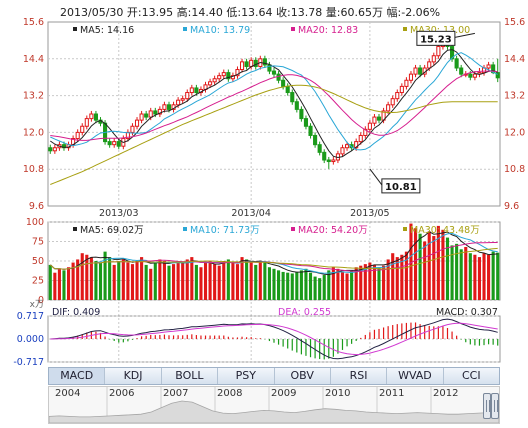 This screenshot has height=428, width=528. I want to click on tab-obv: OBV, so click(303, 376).